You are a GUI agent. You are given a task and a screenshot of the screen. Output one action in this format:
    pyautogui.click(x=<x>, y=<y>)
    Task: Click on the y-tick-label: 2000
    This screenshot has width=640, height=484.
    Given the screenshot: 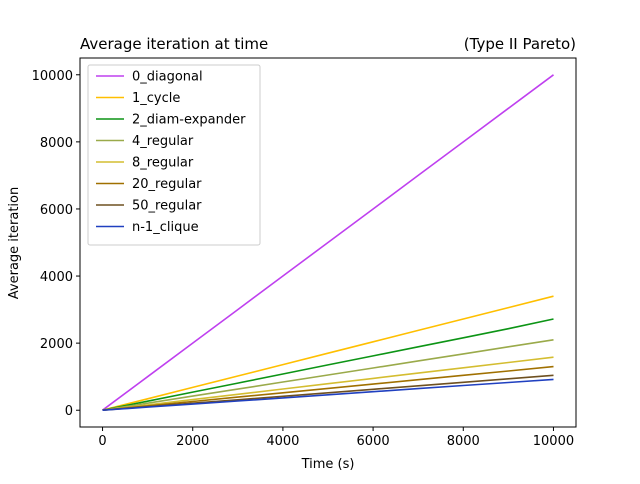 What is the action you would take?
    pyautogui.click(x=56, y=344)
    